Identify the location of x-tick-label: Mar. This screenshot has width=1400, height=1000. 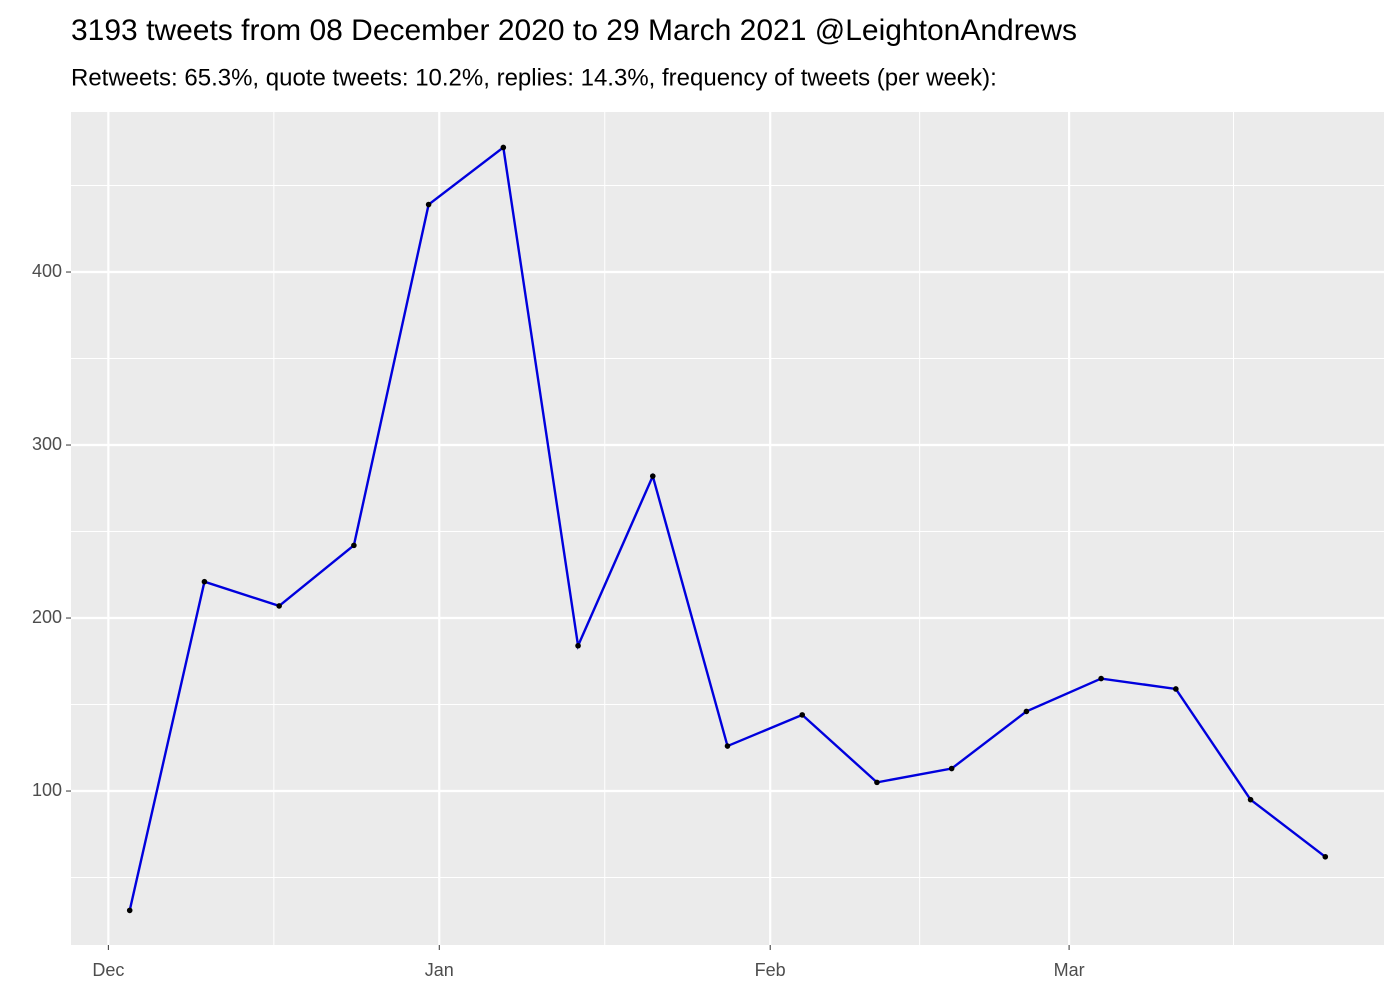
(1069, 970).